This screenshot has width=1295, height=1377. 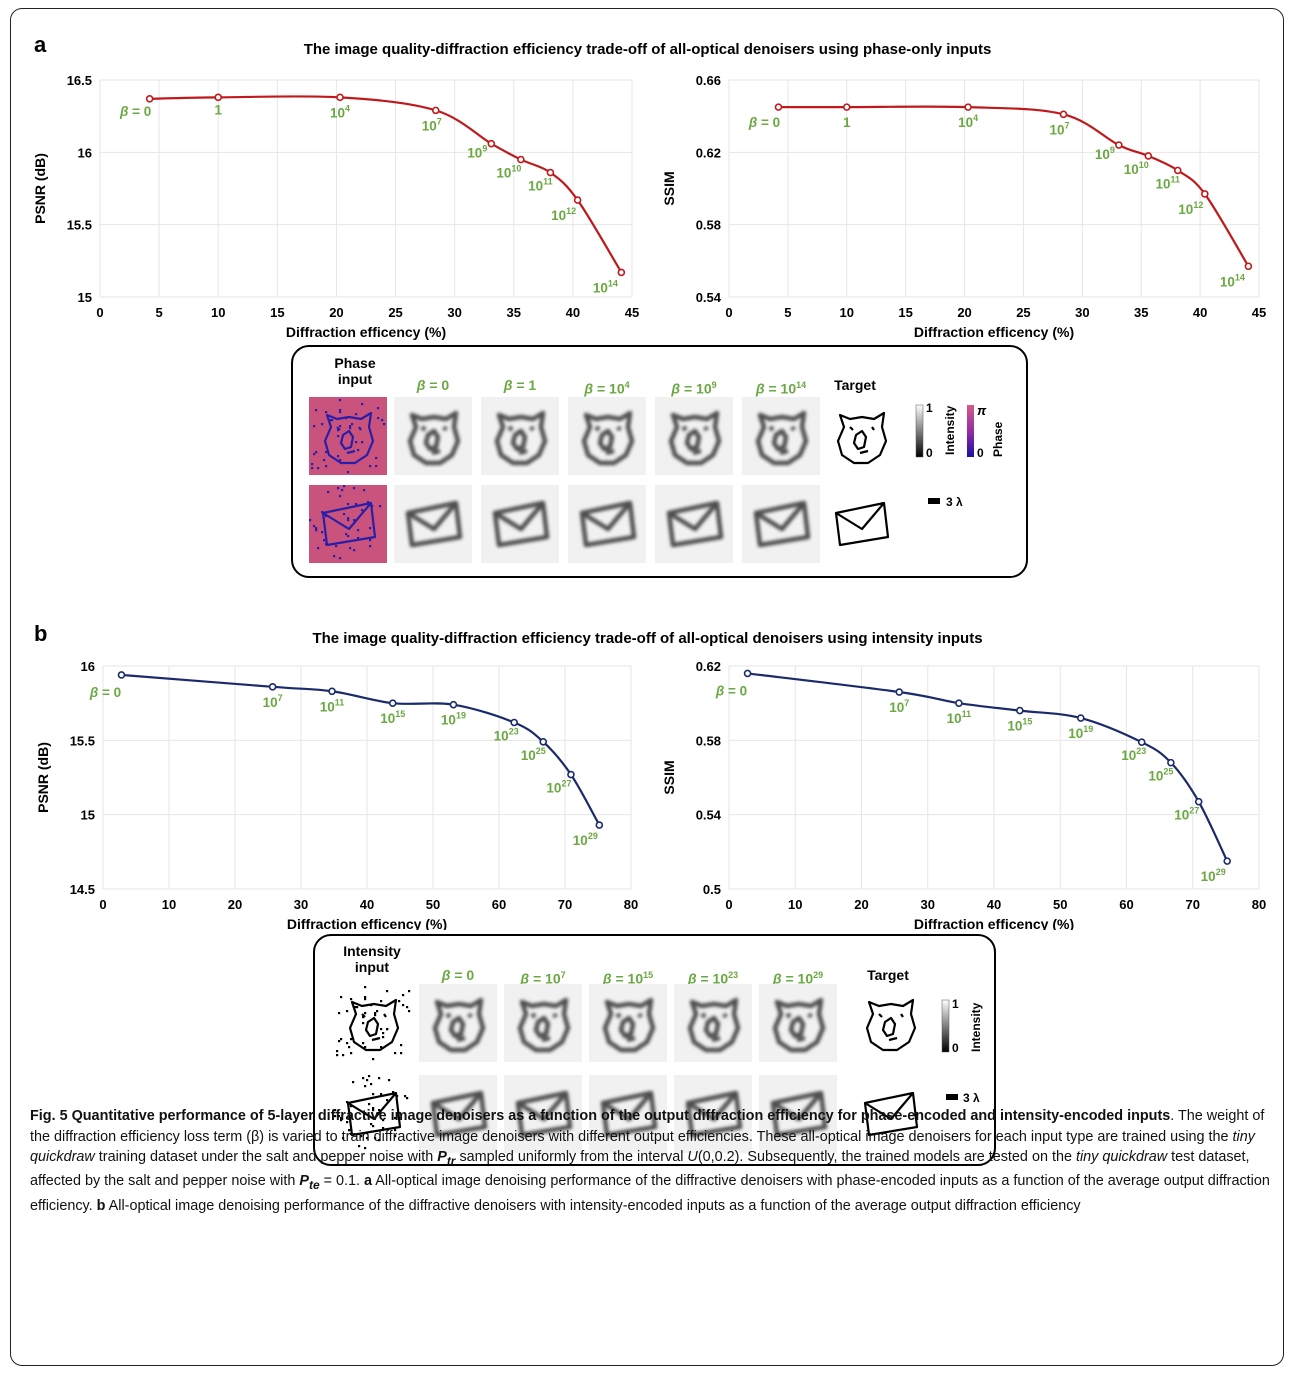 I want to click on panel-b-letter: b, so click(x=41, y=633).